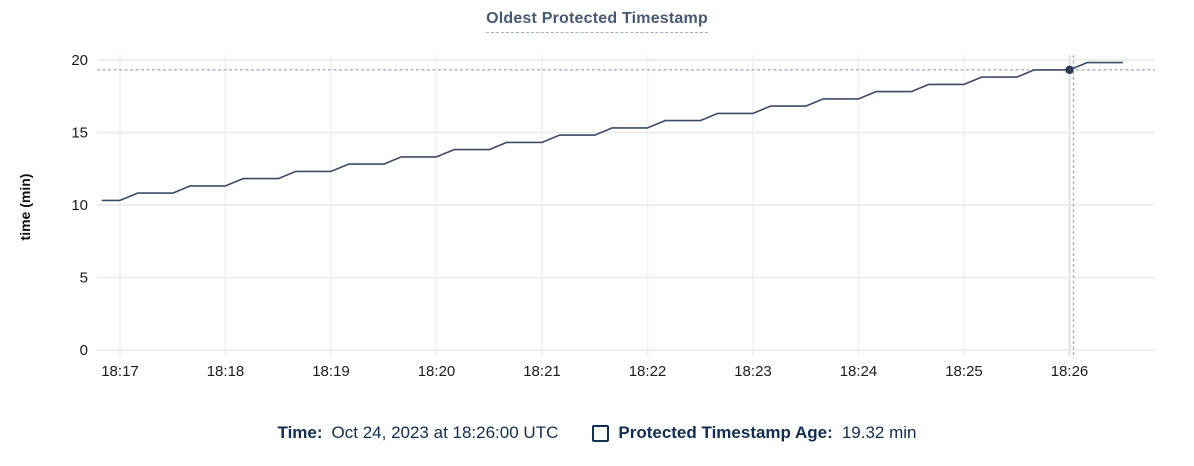  What do you see at coordinates (437, 371) in the screenshot?
I see `x-tick-label: 18:20` at bounding box center [437, 371].